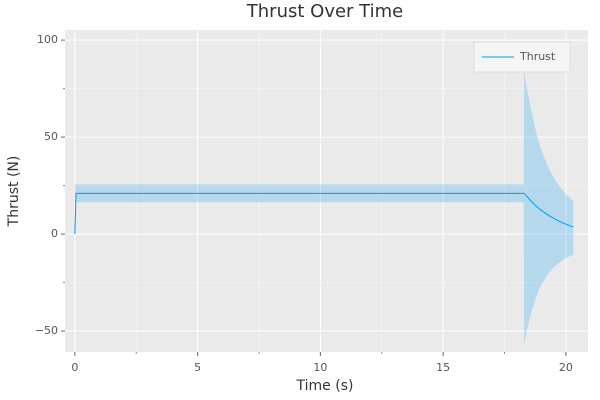 The image size is (600, 400). What do you see at coordinates (14, 192) in the screenshot?
I see `y-axis-label: Thrust (N)` at bounding box center [14, 192].